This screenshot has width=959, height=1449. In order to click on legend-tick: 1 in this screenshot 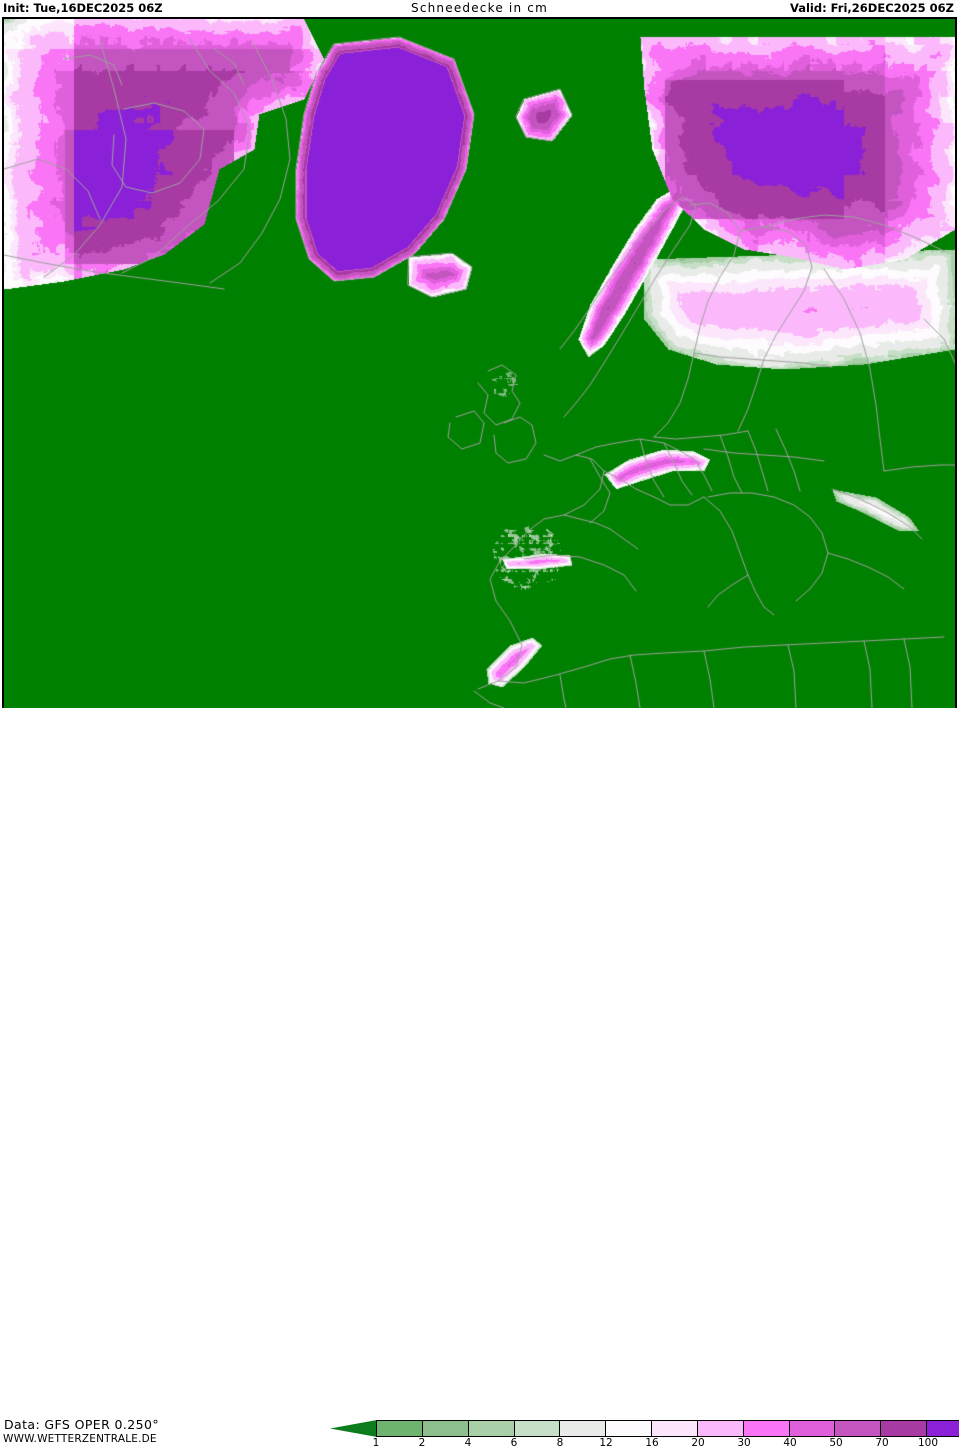, I will do `click(376, 1443)`.